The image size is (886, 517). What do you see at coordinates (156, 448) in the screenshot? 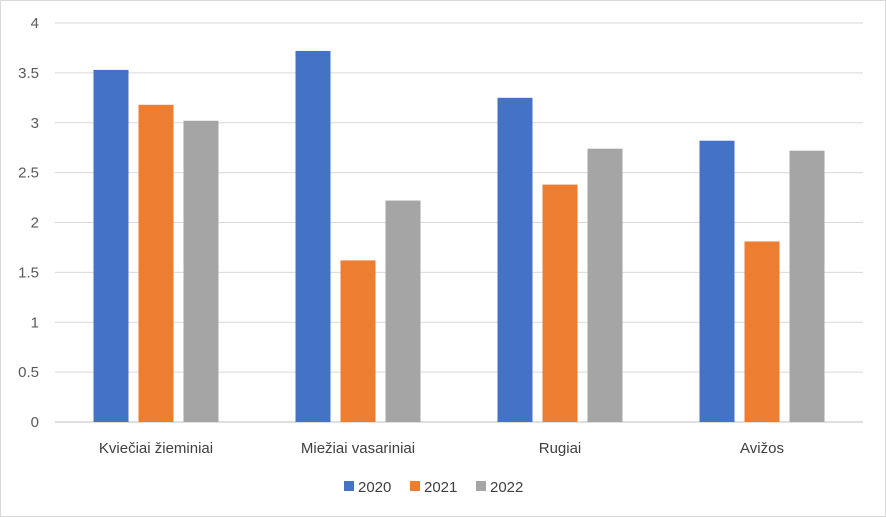
I see `category-label: Kviečiai žieminiai` at bounding box center [156, 448].